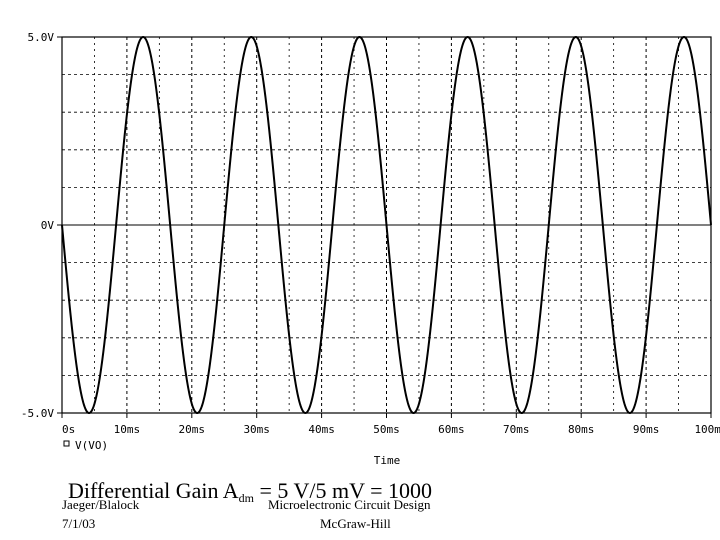  Describe the element at coordinates (66, 443) in the screenshot. I see `legend-marker` at that location.